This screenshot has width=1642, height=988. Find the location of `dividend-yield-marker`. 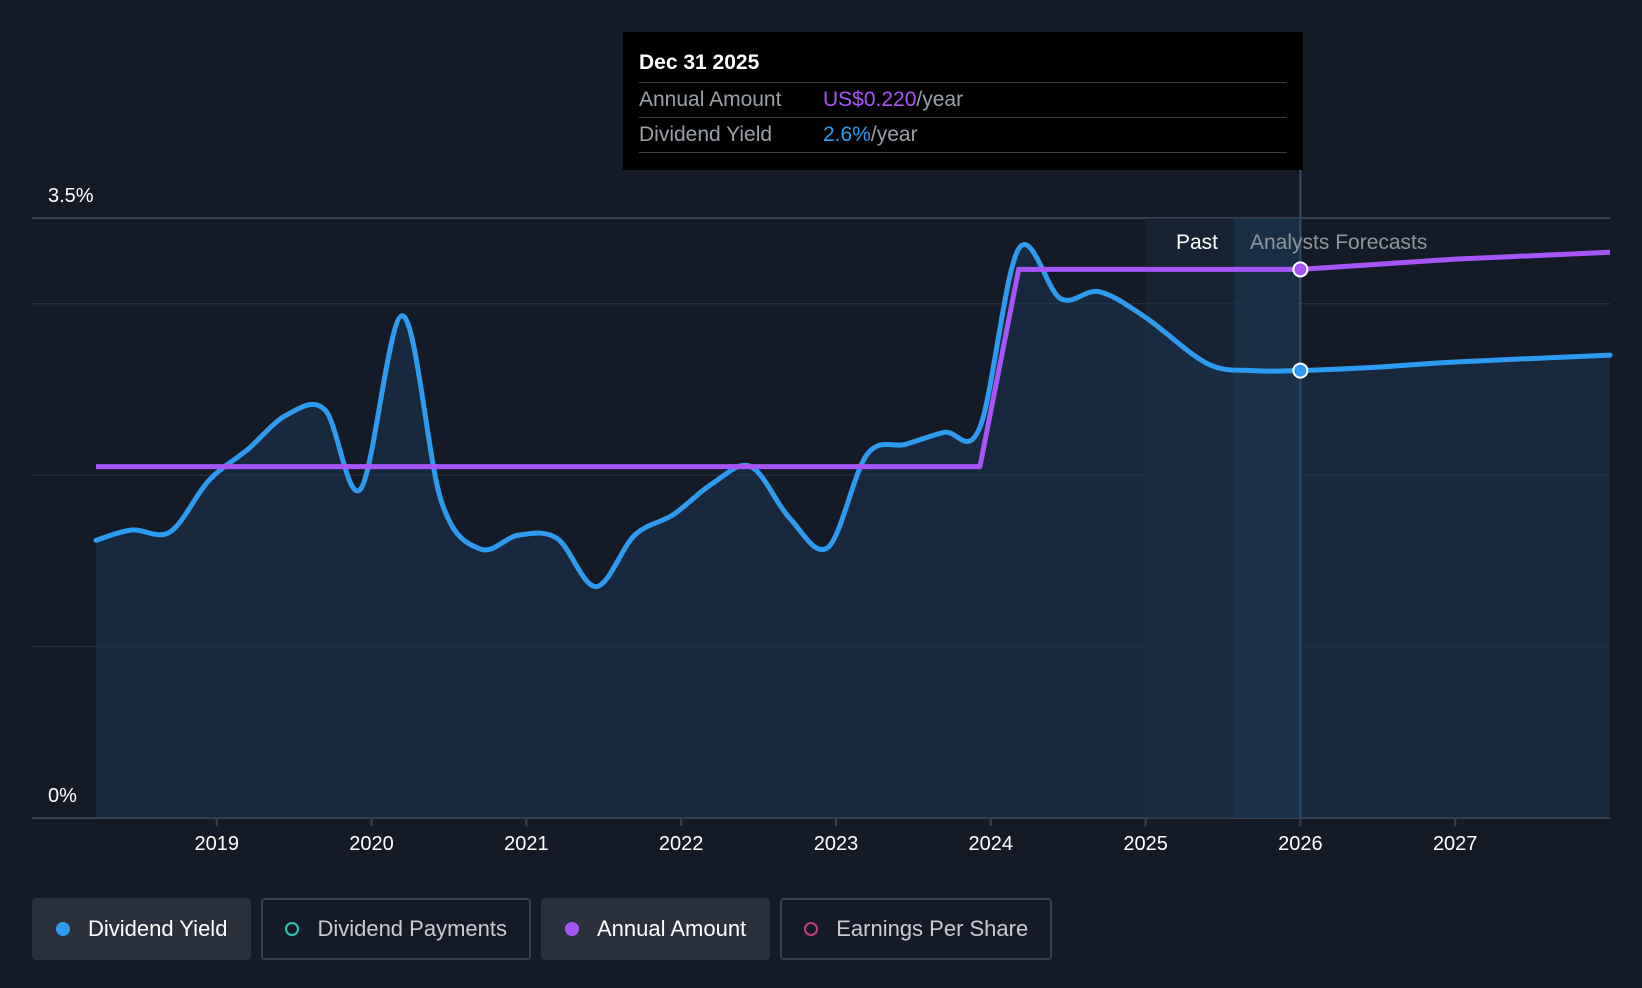

dividend-yield-marker is located at coordinates (1300, 370).